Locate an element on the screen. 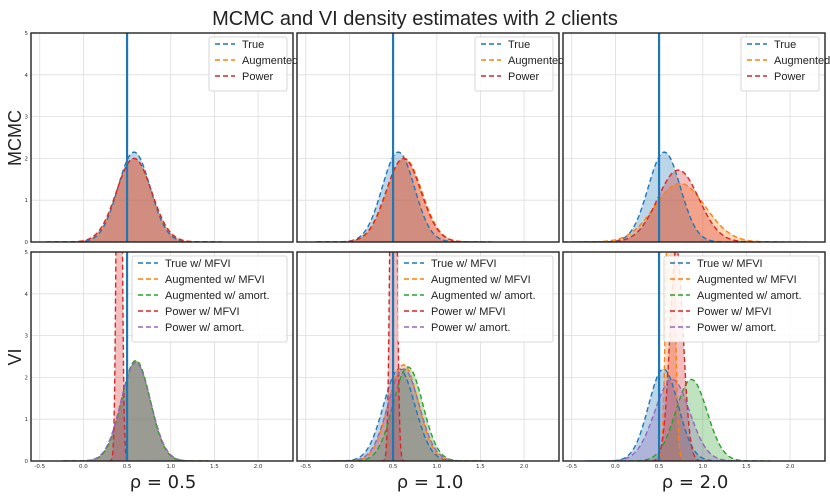  x-tick-label: 0.5 is located at coordinates (127, 467).